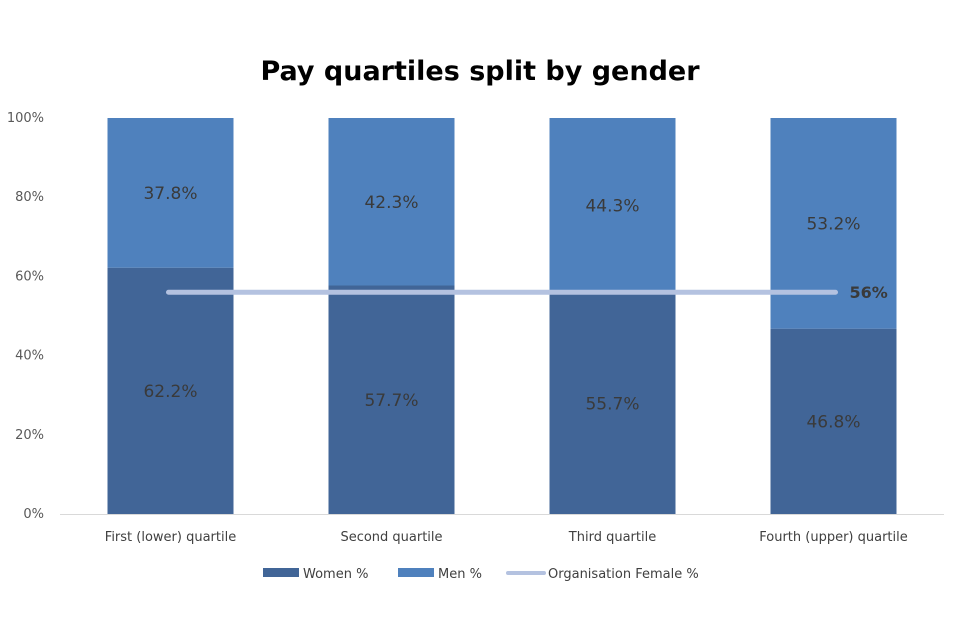 This screenshot has width=960, height=640. What do you see at coordinates (480, 71) in the screenshot?
I see `chart-title: Pay quartiles split by gender` at bounding box center [480, 71].